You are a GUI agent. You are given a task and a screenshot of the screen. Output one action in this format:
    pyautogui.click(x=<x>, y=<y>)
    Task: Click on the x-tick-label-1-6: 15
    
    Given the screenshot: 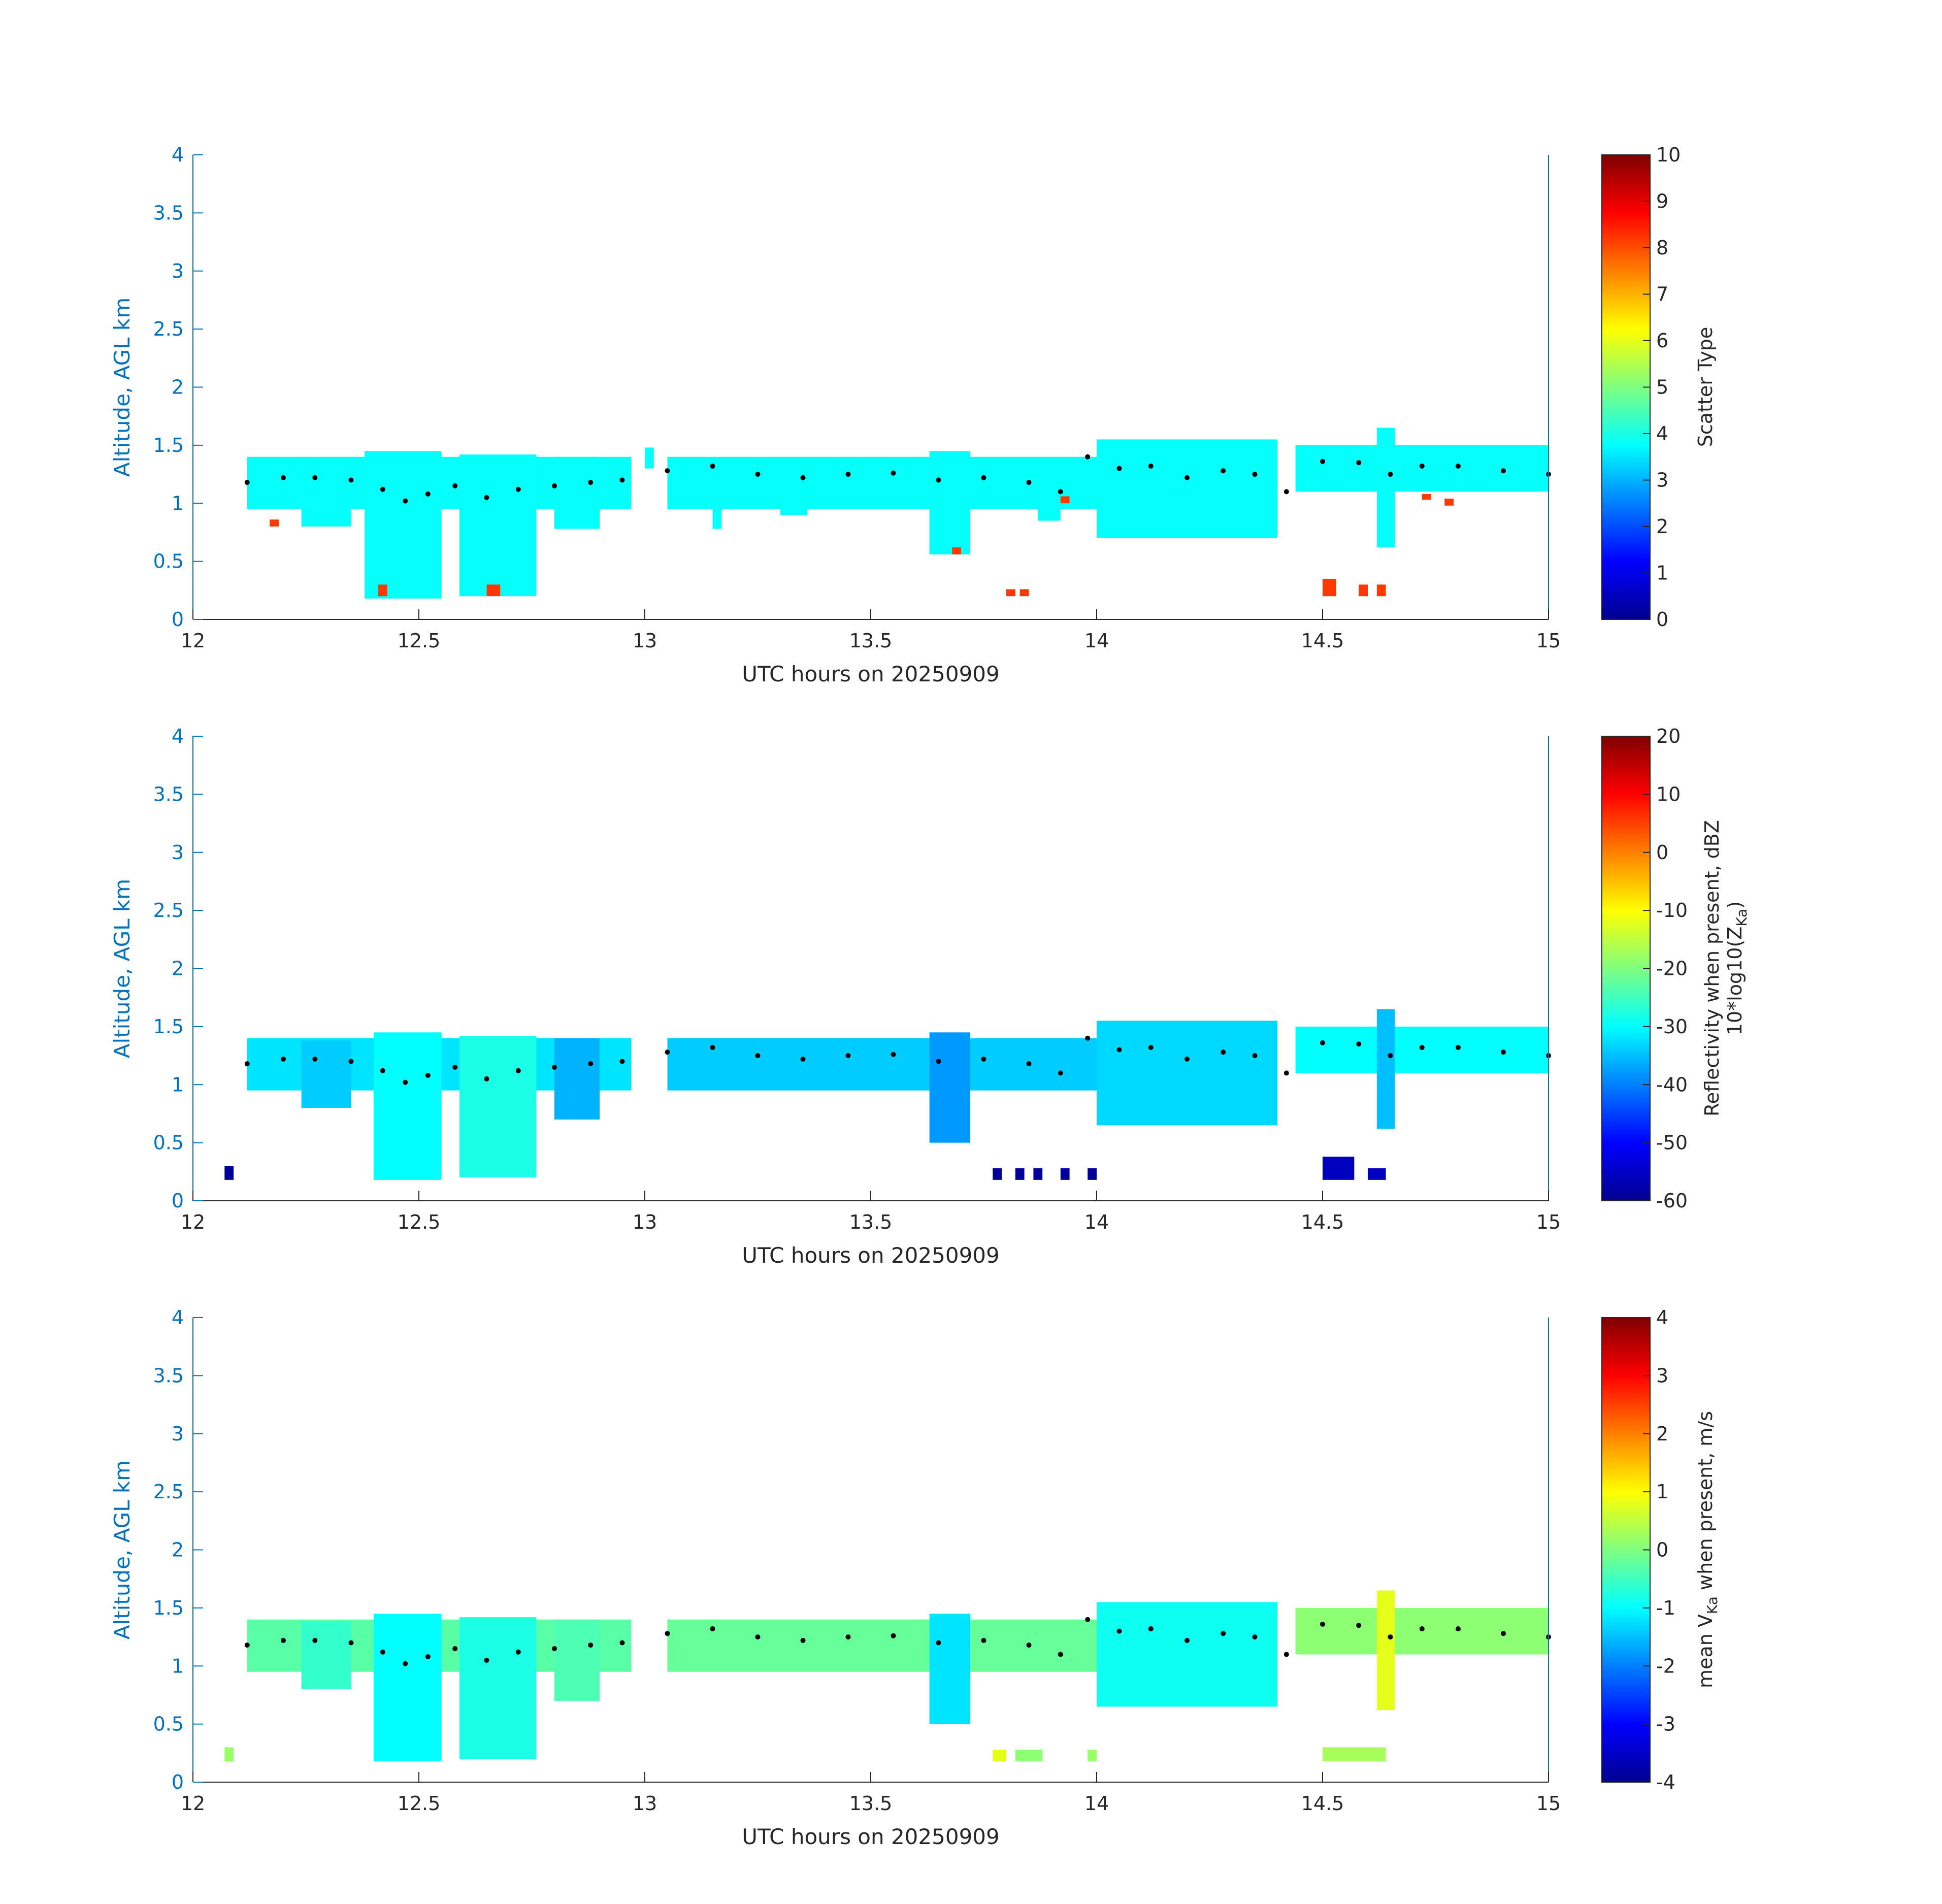 What is the action you would take?
    pyautogui.click(x=1548, y=641)
    